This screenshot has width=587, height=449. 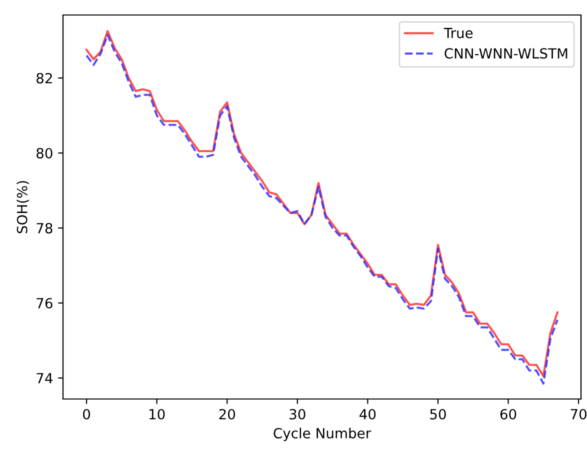 What do you see at coordinates (44, 228) in the screenshot?
I see `y-tick-label: 78` at bounding box center [44, 228].